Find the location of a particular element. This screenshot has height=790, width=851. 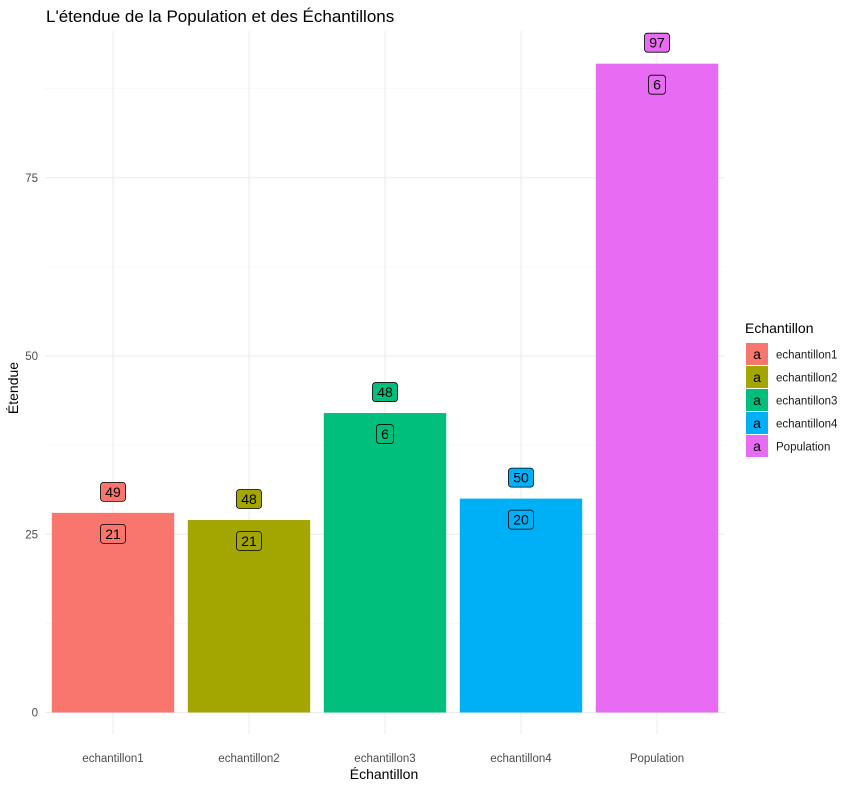

min-label-echantillon2: 21 is located at coordinates (249, 541).